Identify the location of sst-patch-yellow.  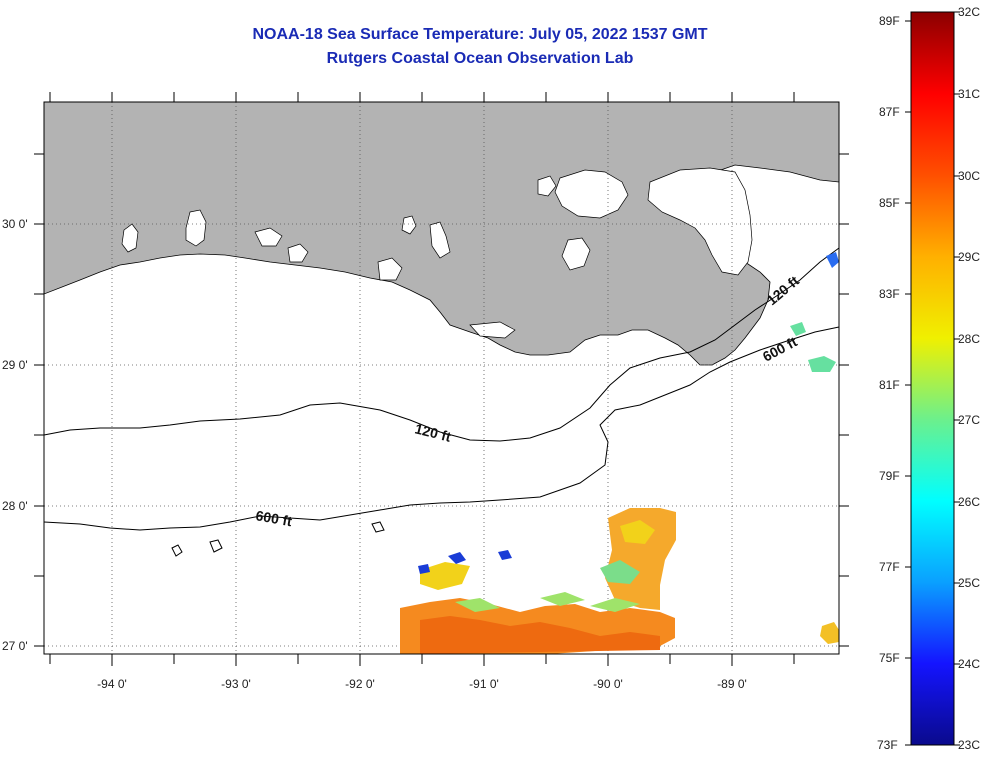
(537, 555).